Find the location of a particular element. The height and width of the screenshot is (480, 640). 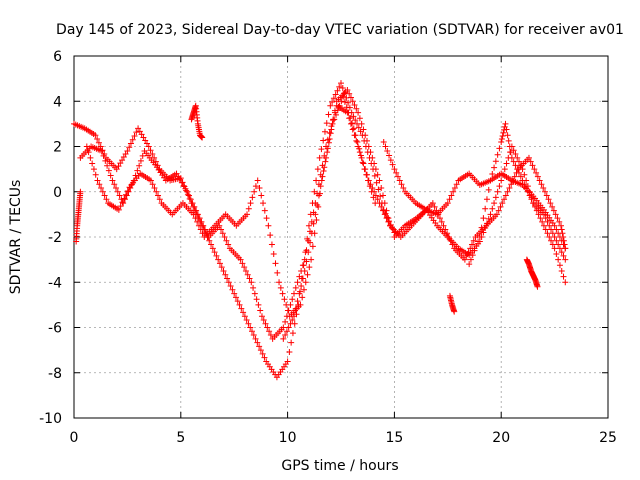

series-isolated-c is located at coordinates (532, 273).